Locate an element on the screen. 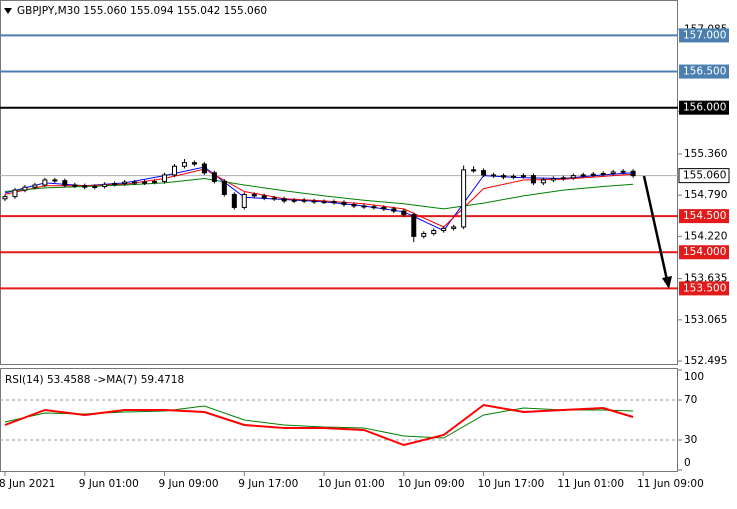  rsi-y-tick-label: 100 is located at coordinates (694, 377).